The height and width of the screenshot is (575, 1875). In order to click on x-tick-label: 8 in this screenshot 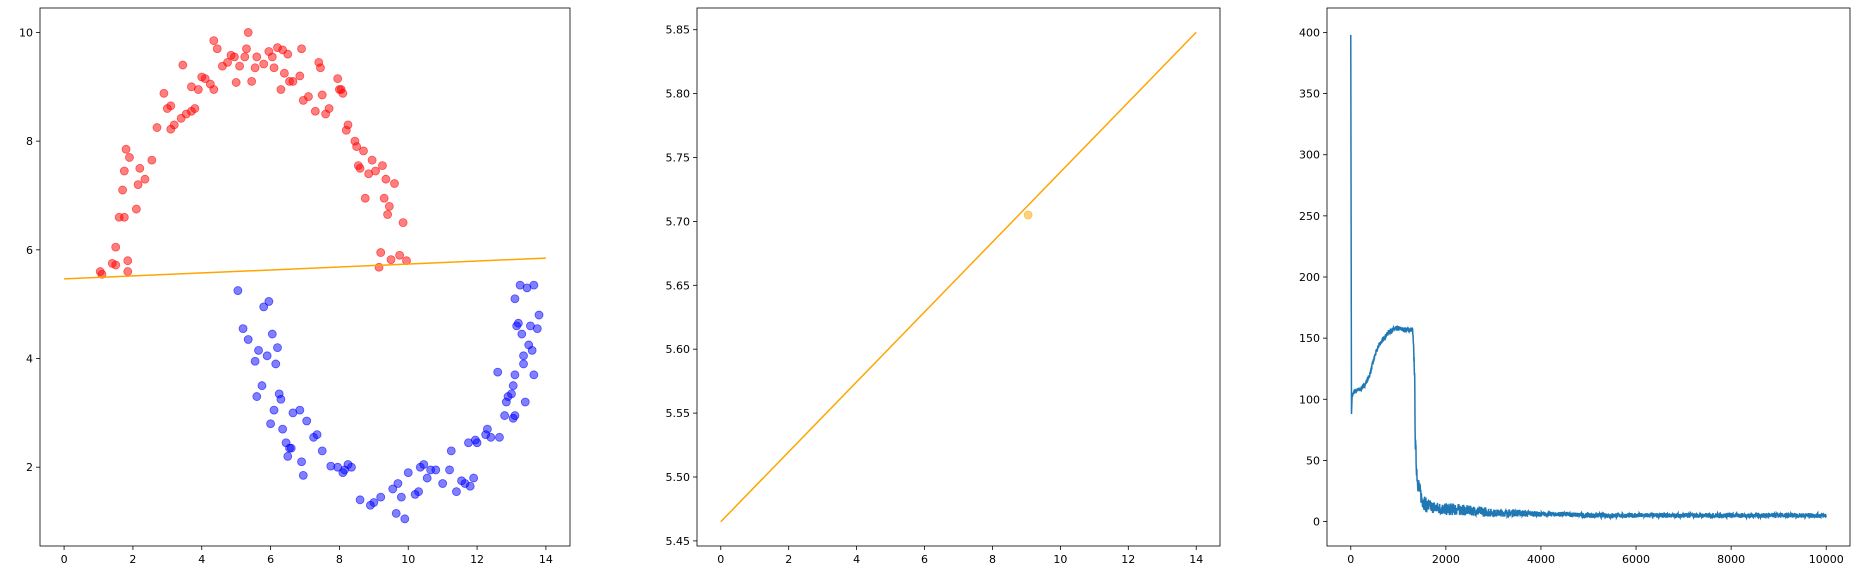, I will do `click(992, 559)`.